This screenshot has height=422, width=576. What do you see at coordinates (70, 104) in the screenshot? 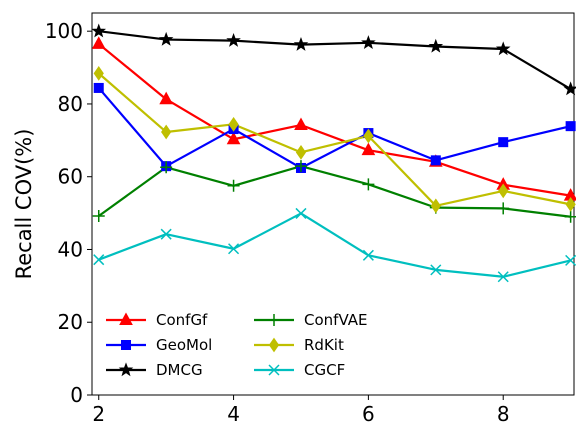
I see `y-tick-label: 80` at bounding box center [70, 104].